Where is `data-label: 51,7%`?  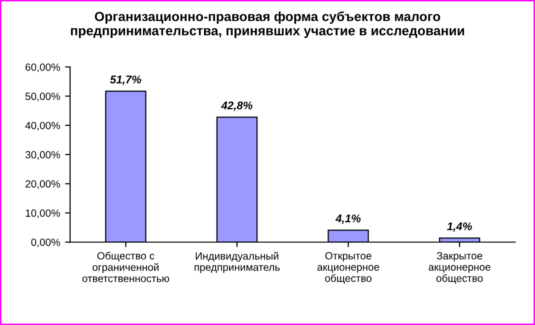
data-label: 51,7% is located at coordinates (126, 81).